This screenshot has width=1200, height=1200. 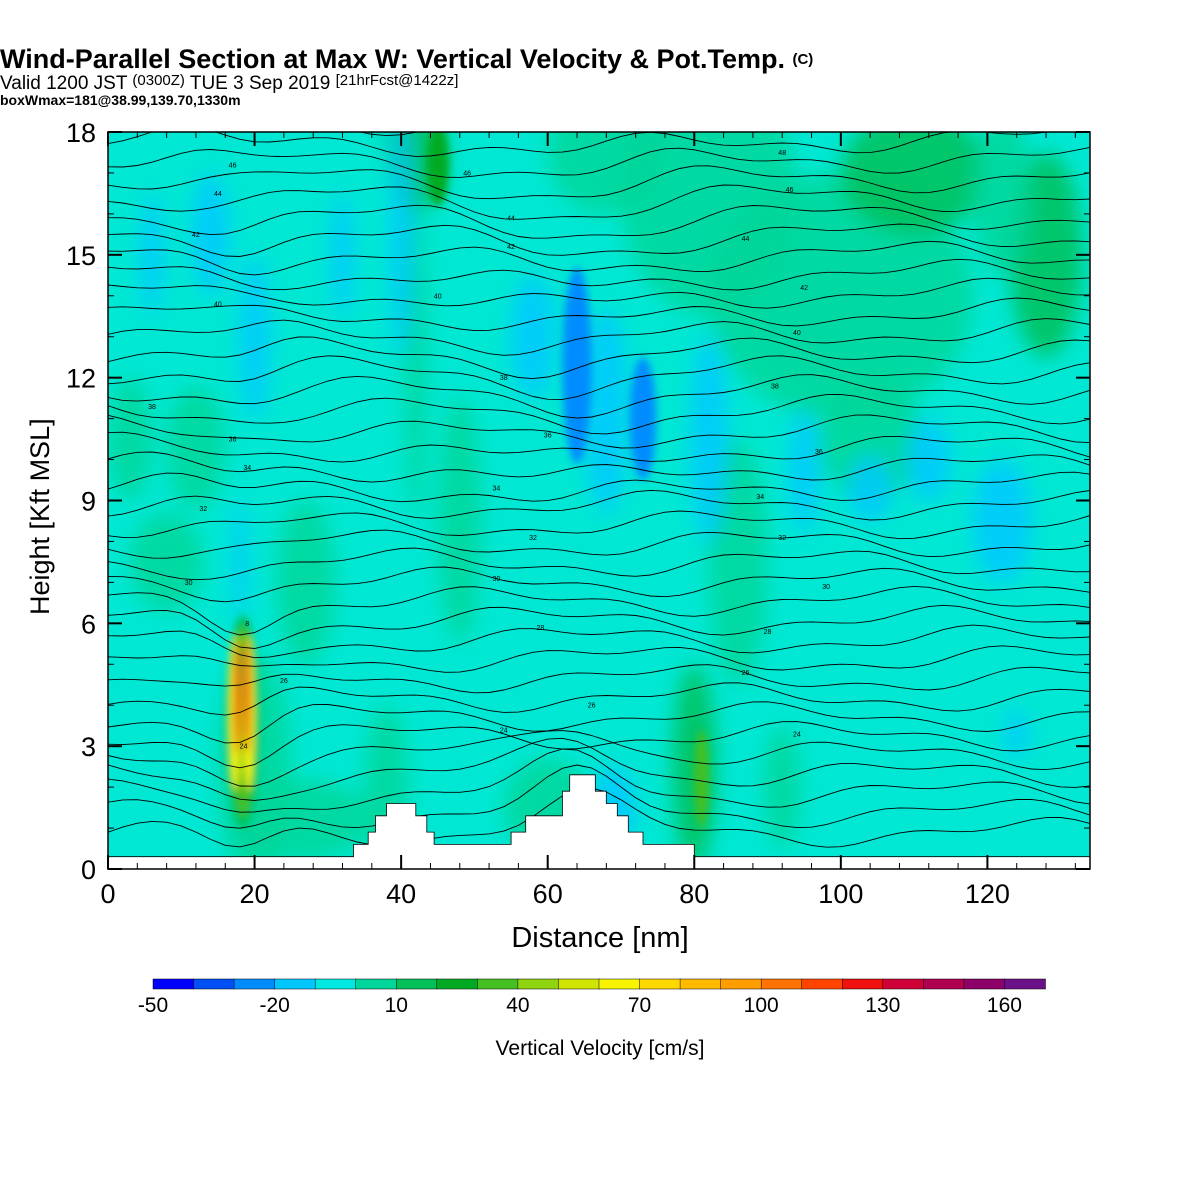 What do you see at coordinates (81, 256) in the screenshot?
I see `y-tick-label: 15` at bounding box center [81, 256].